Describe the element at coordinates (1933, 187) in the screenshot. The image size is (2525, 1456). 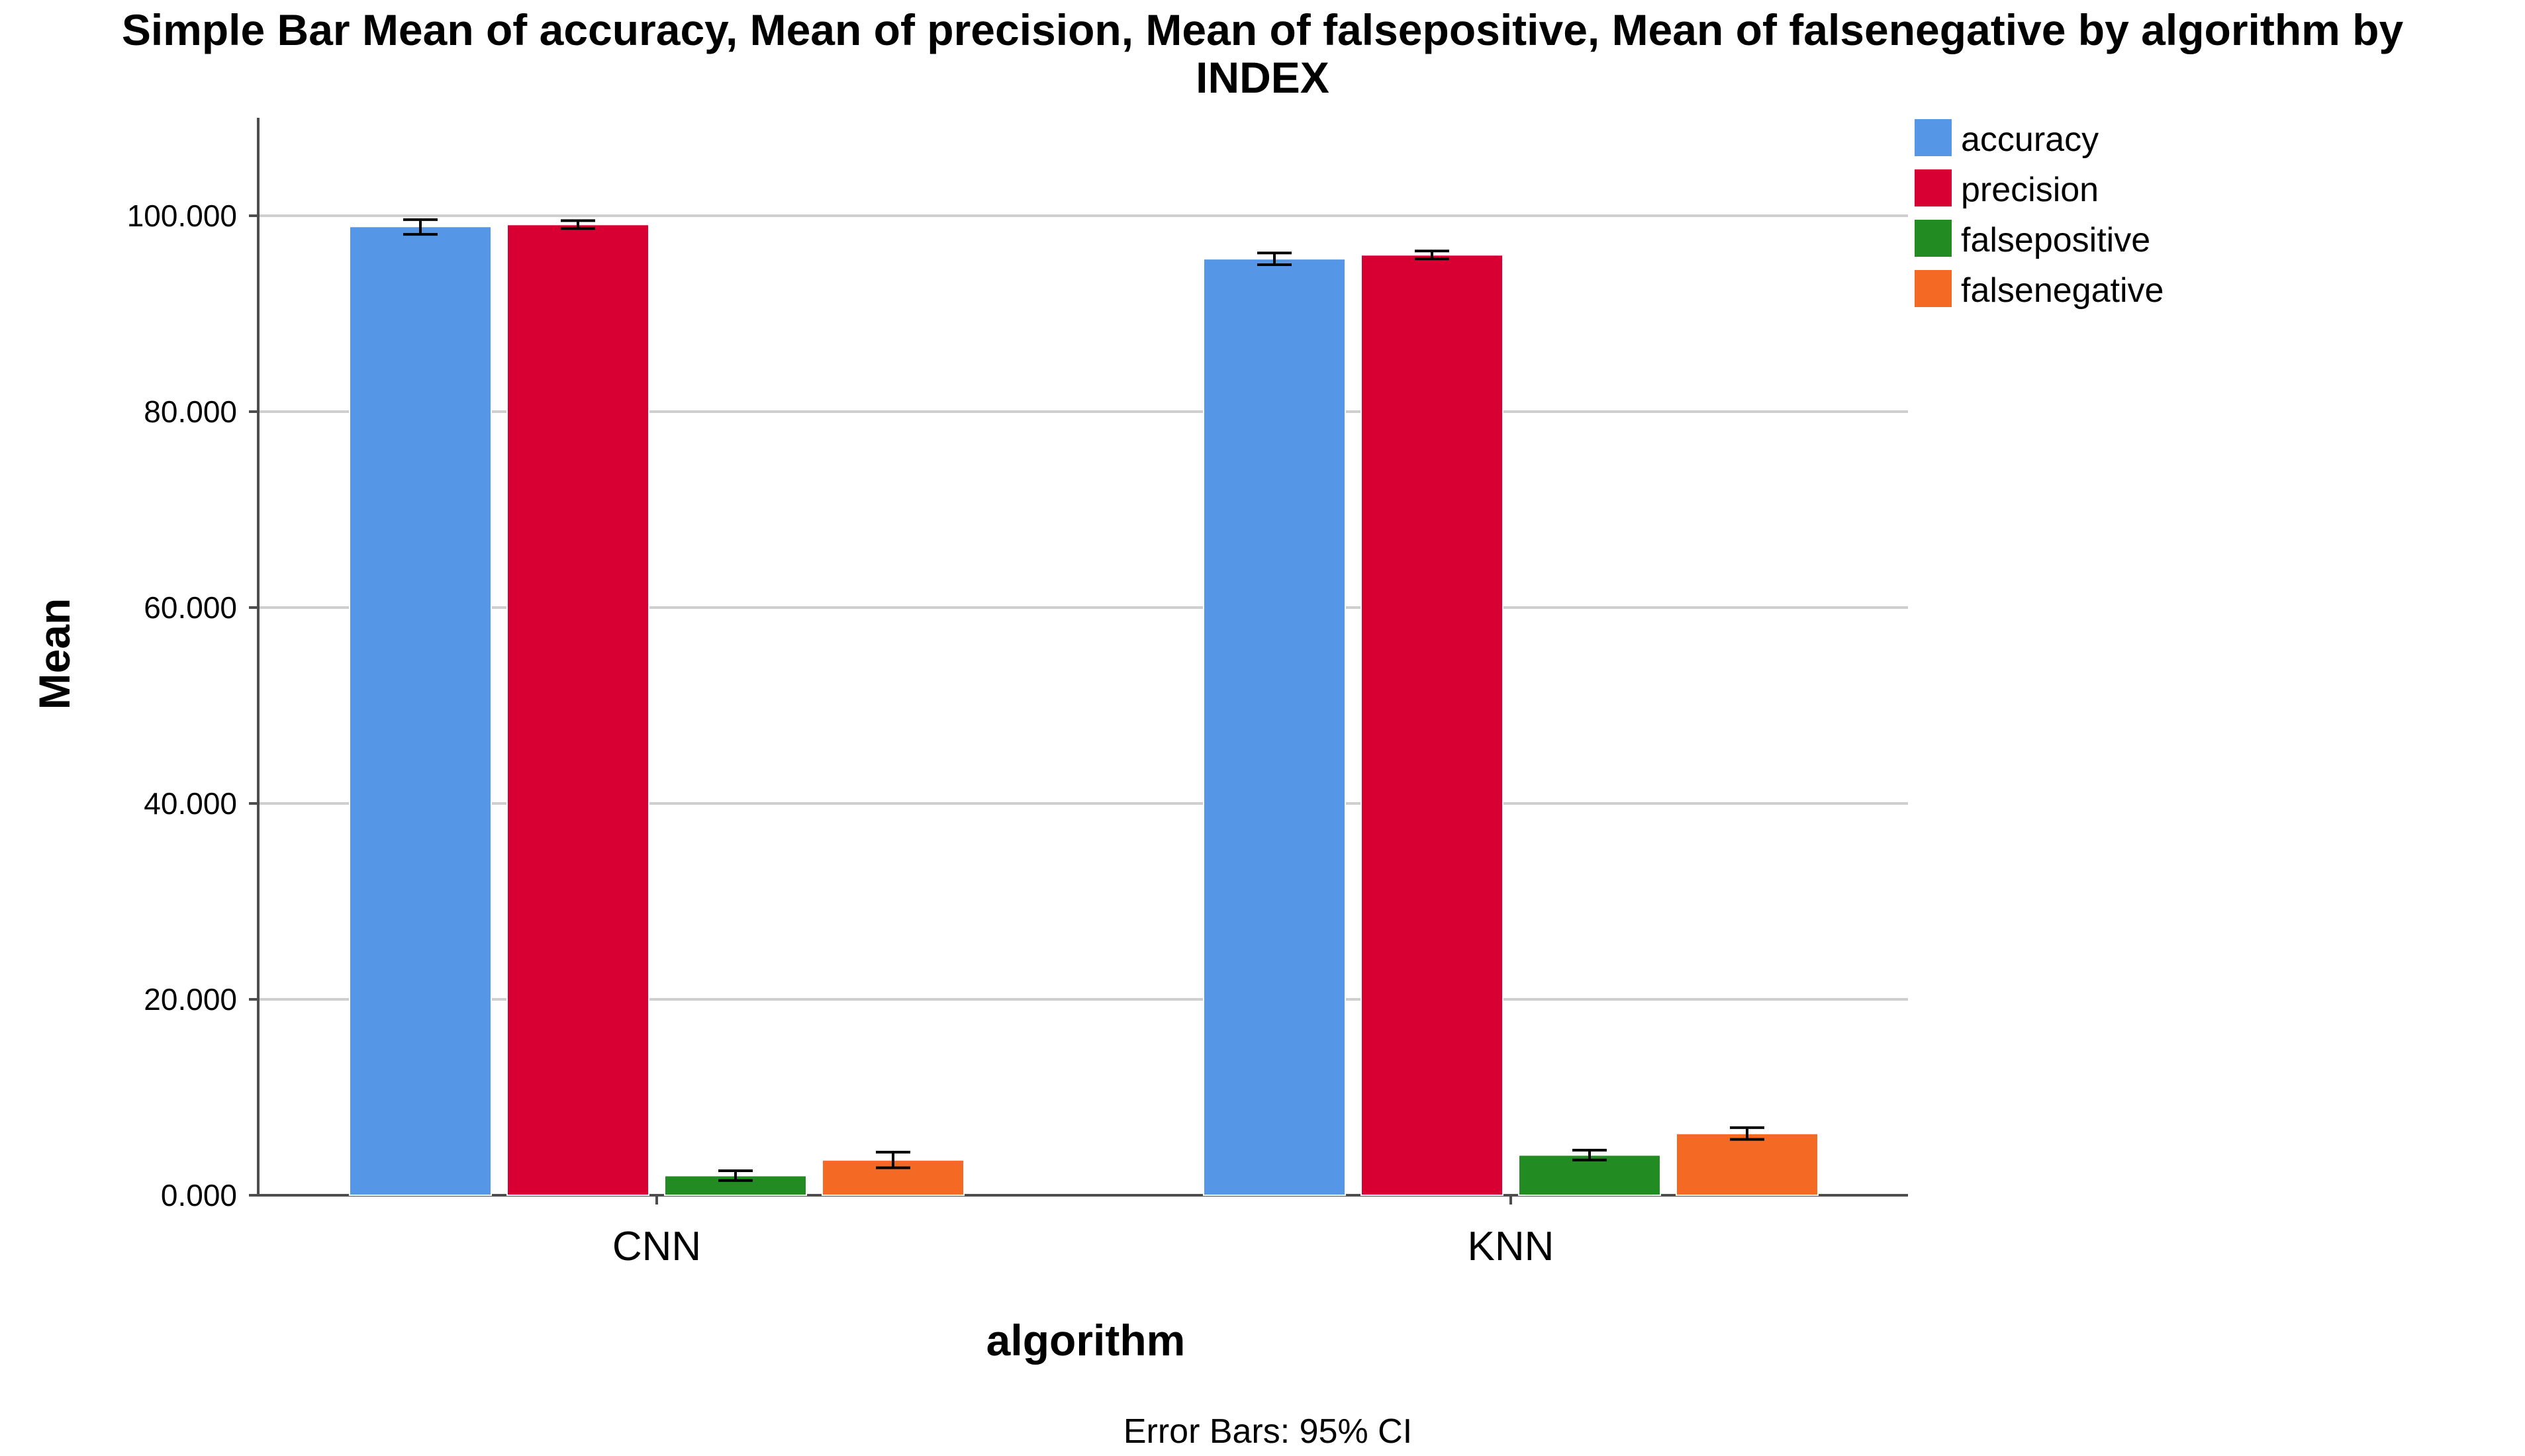
I see `legend-swatch-precision` at that location.